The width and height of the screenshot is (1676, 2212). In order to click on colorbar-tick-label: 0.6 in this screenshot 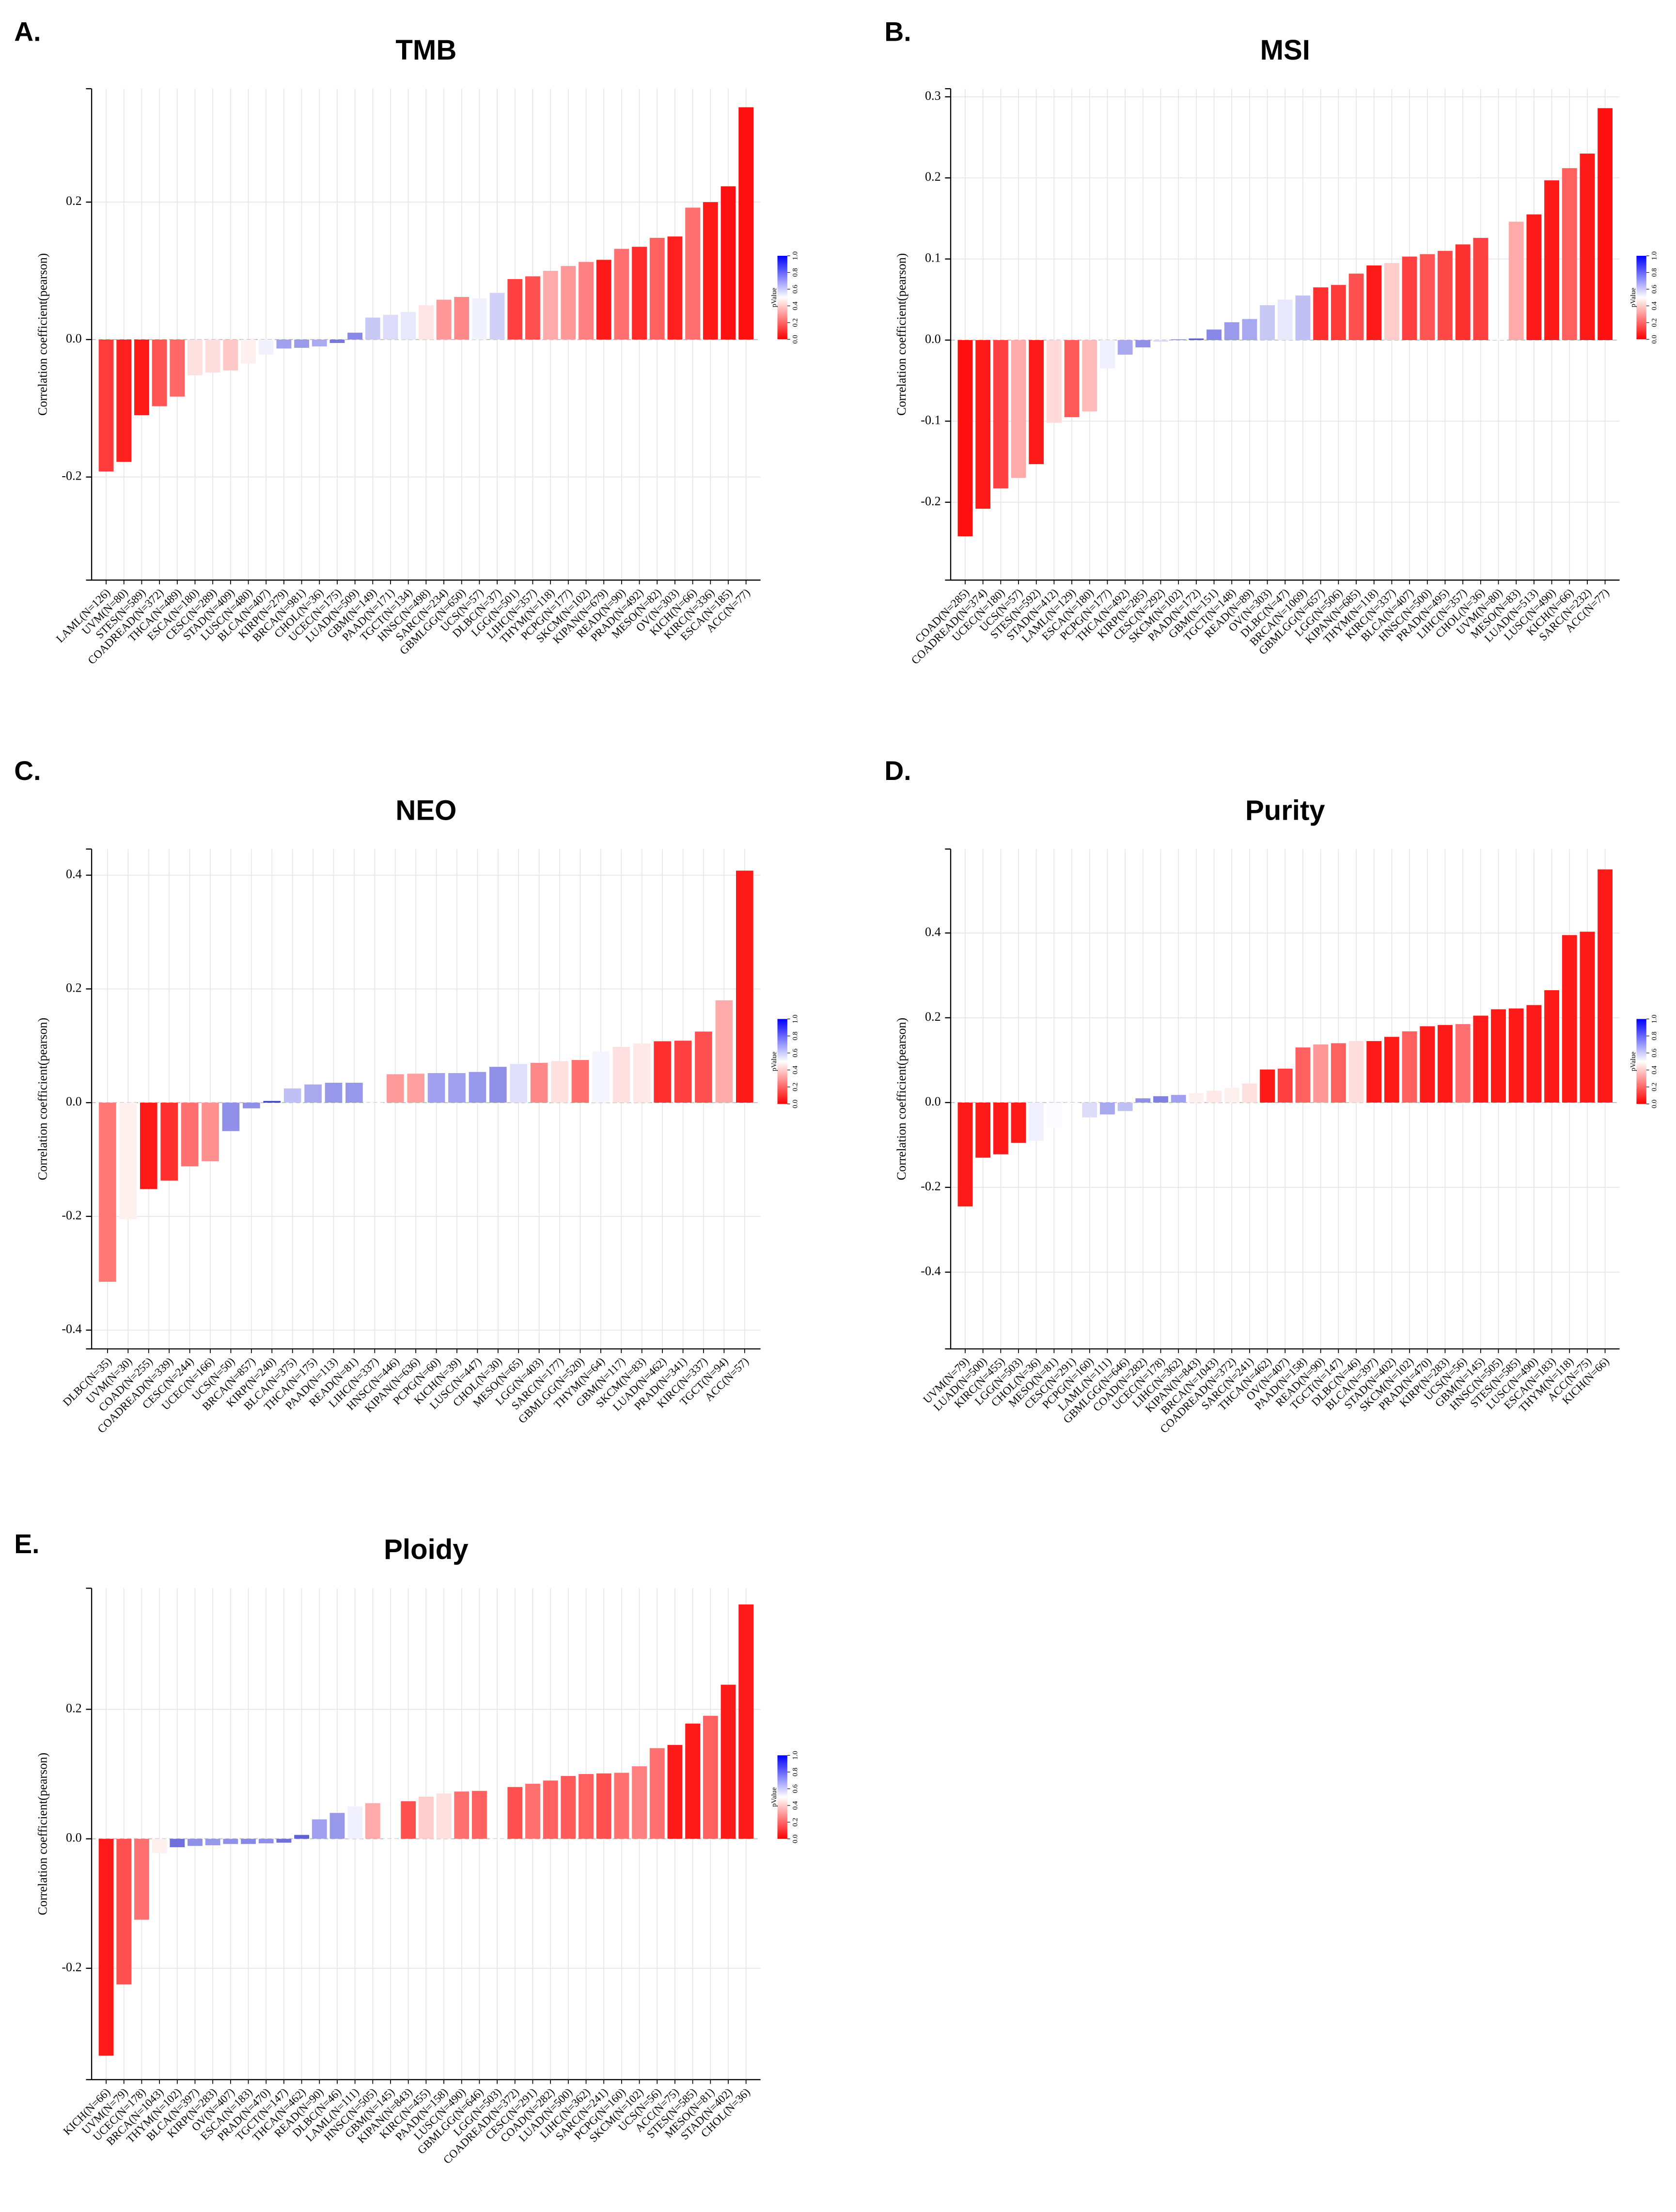, I will do `click(1655, 289)`.